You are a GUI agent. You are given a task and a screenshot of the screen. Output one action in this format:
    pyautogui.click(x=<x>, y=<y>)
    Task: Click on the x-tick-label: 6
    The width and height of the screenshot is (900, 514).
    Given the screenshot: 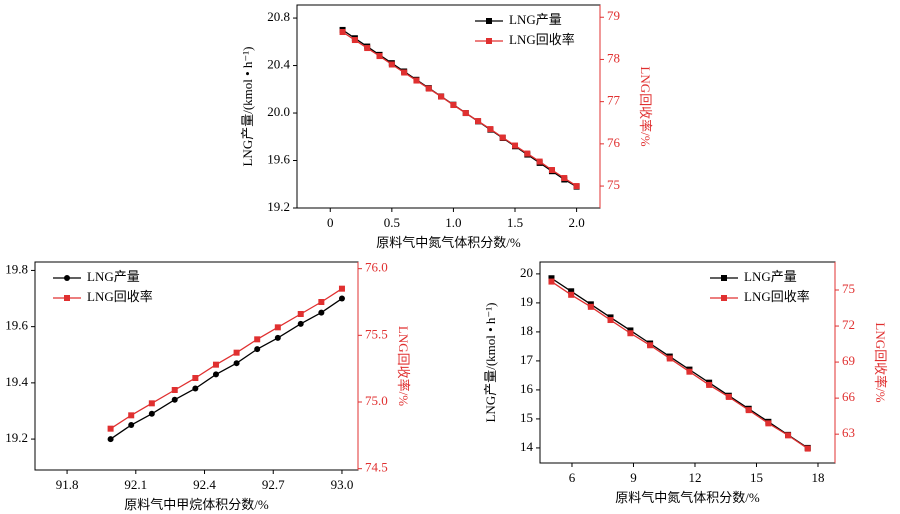 What is the action you would take?
    pyautogui.click(x=572, y=477)
    